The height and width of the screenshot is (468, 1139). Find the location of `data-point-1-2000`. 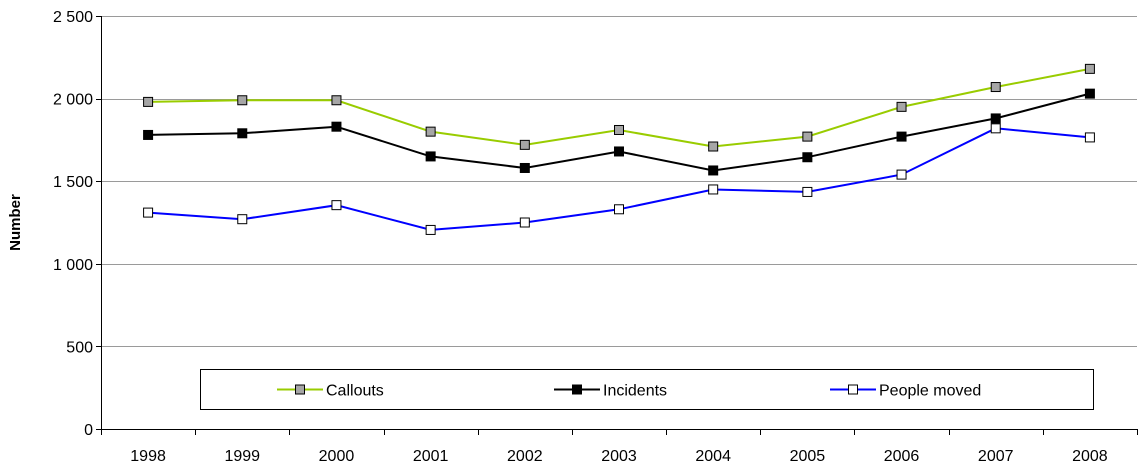

data-point-1-2000 is located at coordinates (336, 126).